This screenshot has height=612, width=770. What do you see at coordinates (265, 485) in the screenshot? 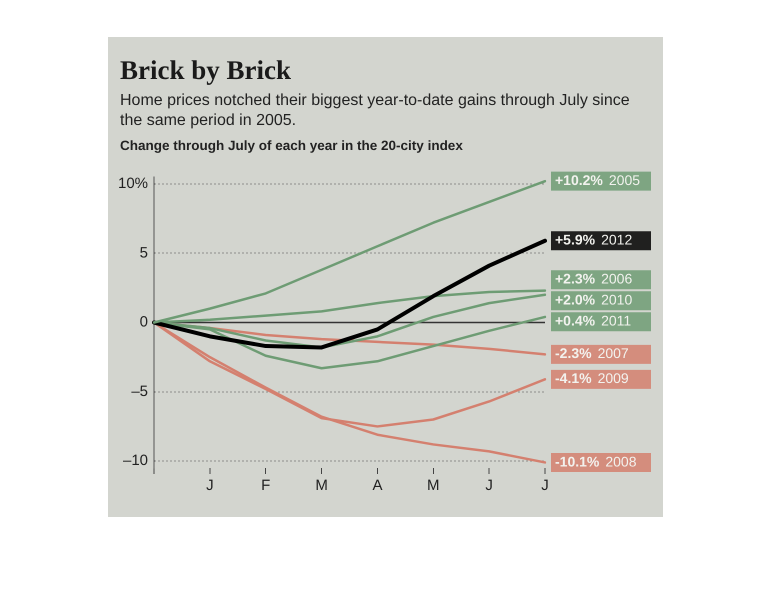
I see `x-tick-label: F` at bounding box center [265, 485].